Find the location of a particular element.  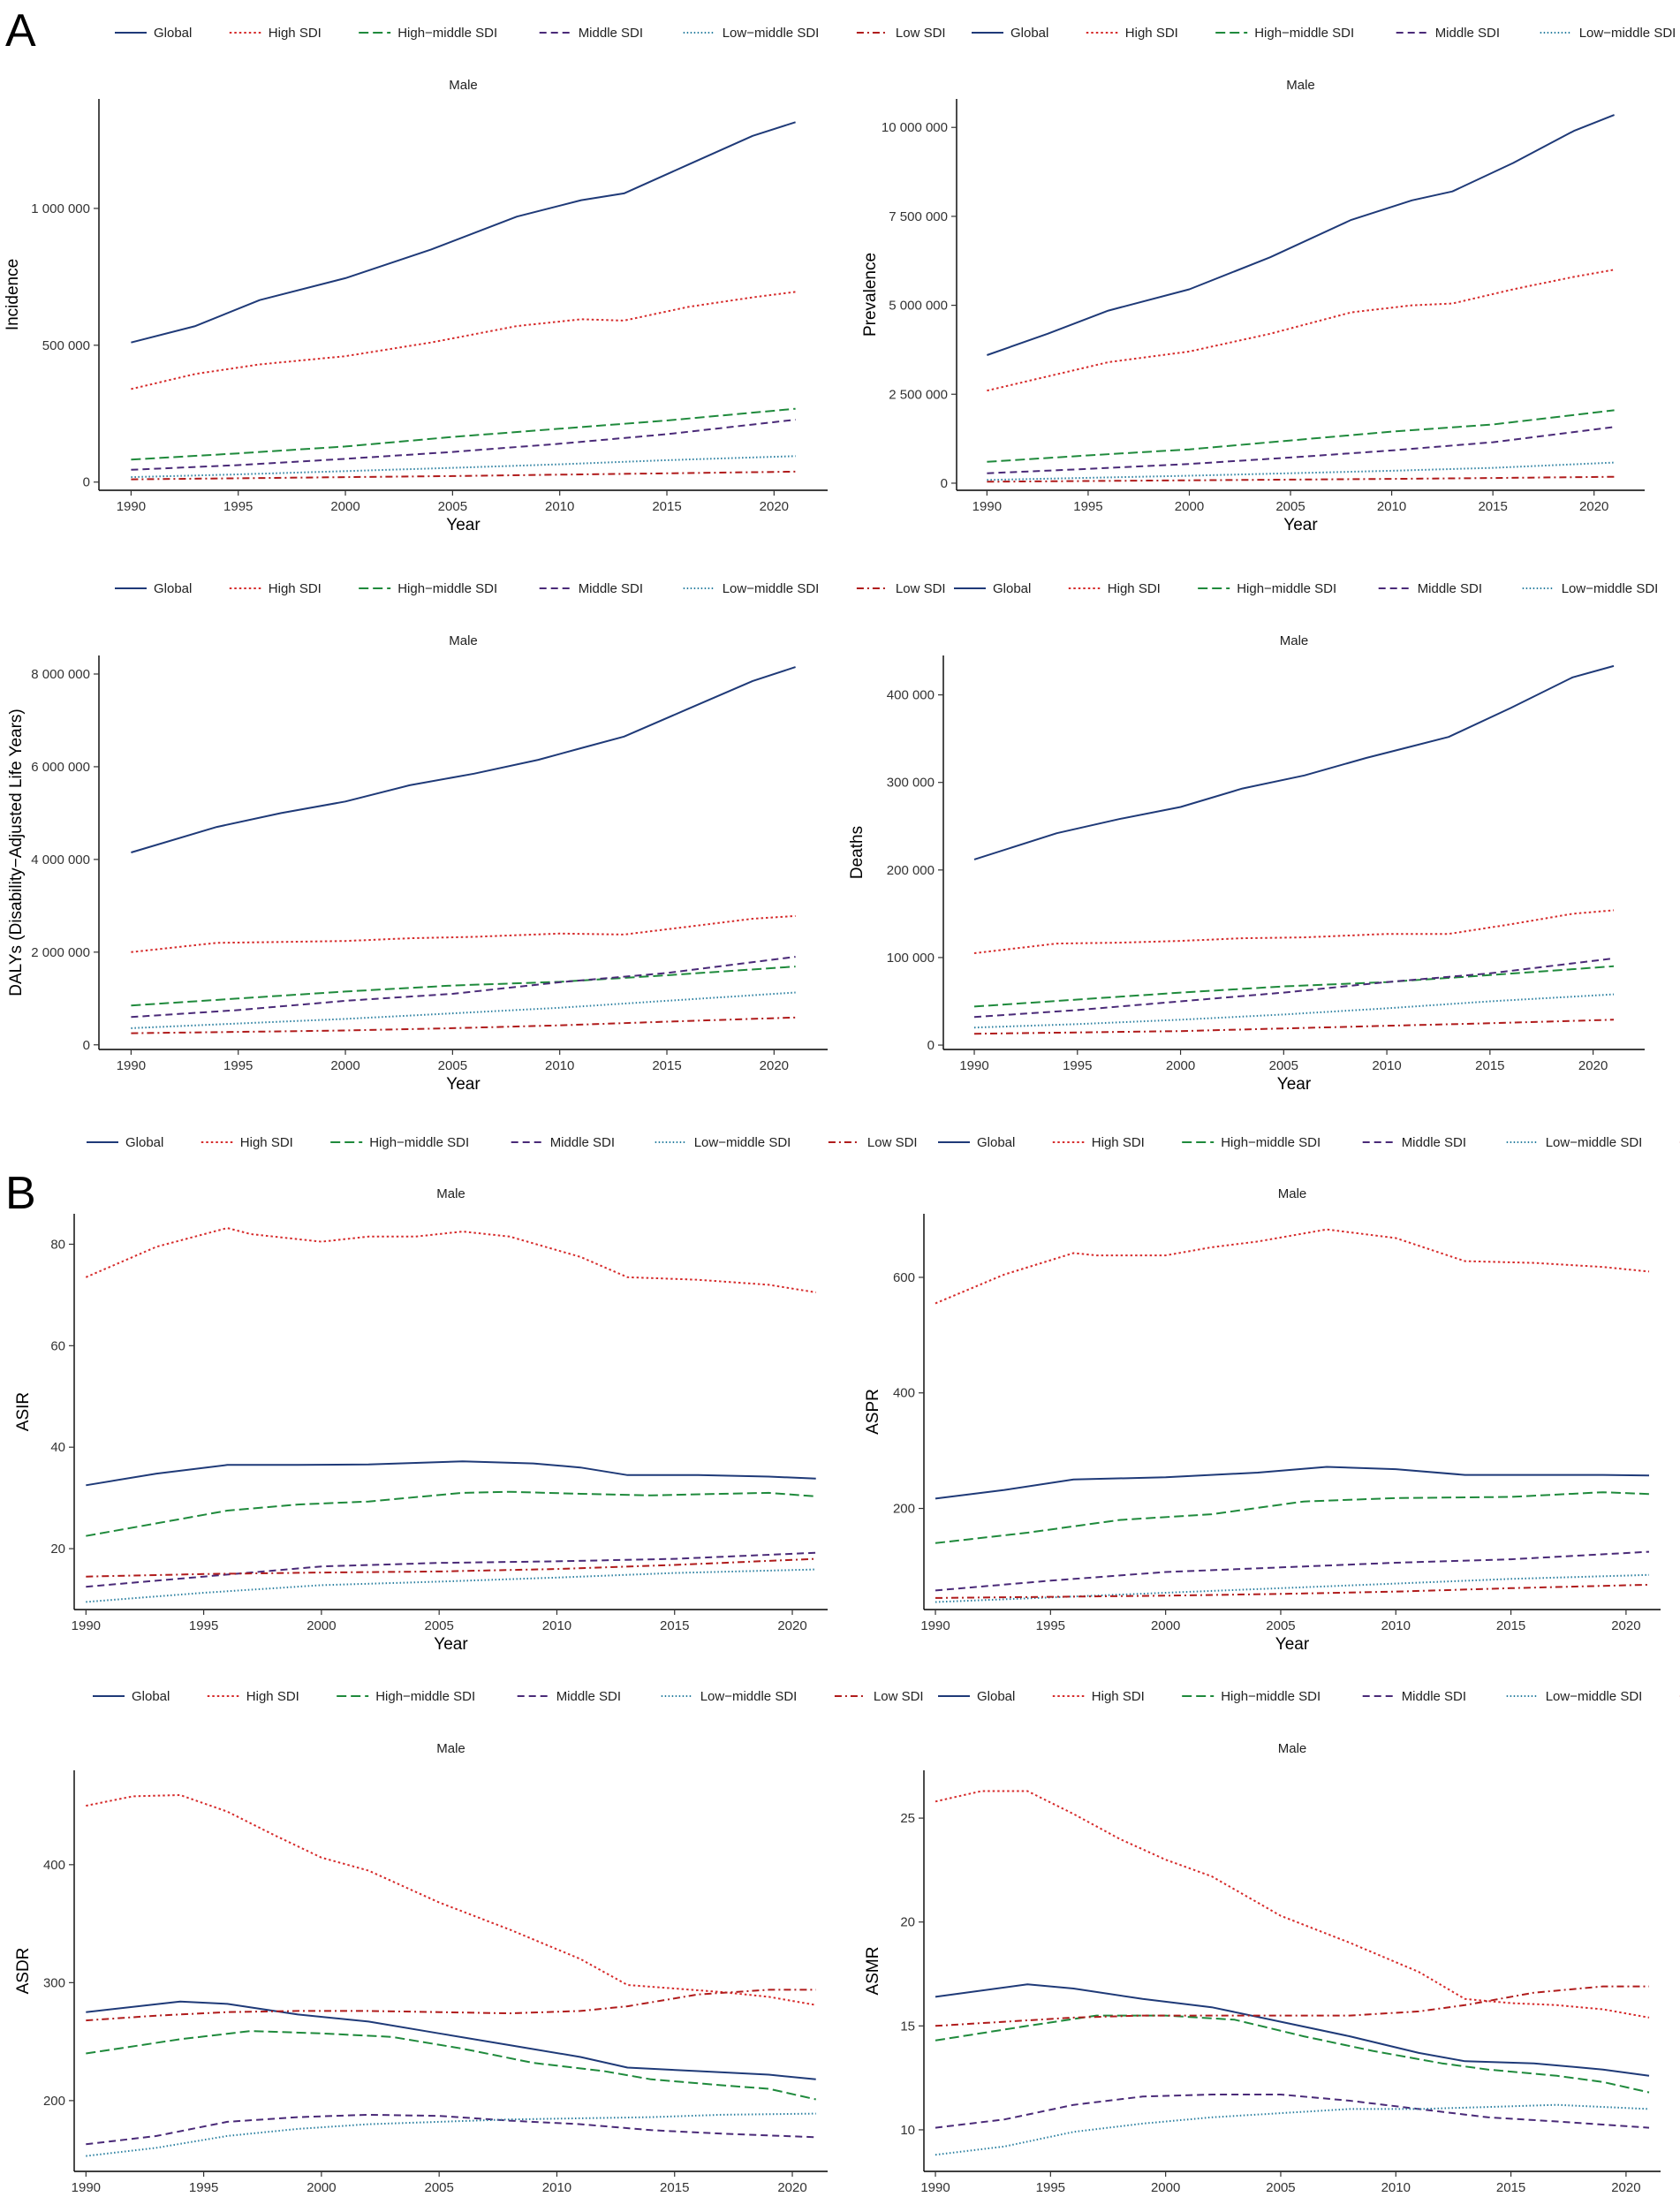

y-tick-label: 4 000 000 is located at coordinates (60, 859).